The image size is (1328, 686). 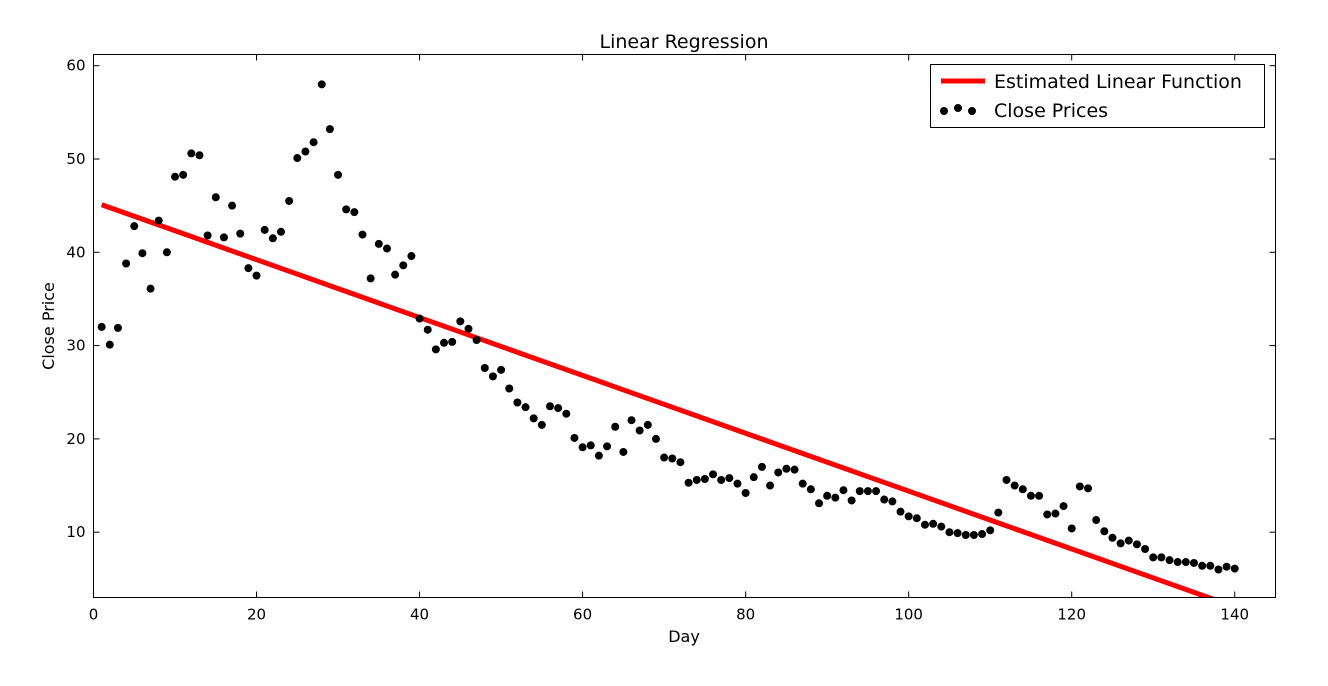 I want to click on y-tick-label: 50, so click(x=75, y=159).